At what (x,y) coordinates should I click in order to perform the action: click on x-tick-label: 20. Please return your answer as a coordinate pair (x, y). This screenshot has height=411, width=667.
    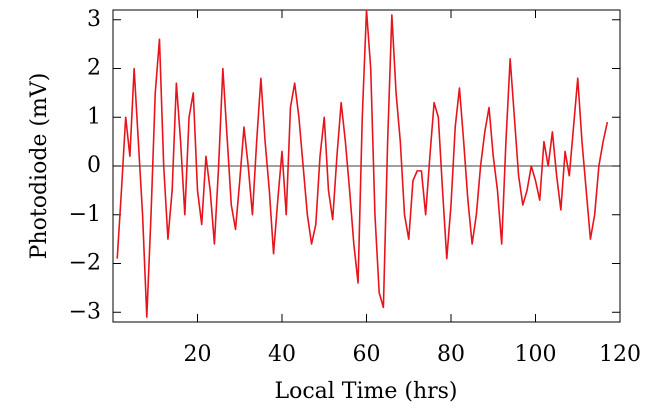
    Looking at the image, I should click on (198, 354).